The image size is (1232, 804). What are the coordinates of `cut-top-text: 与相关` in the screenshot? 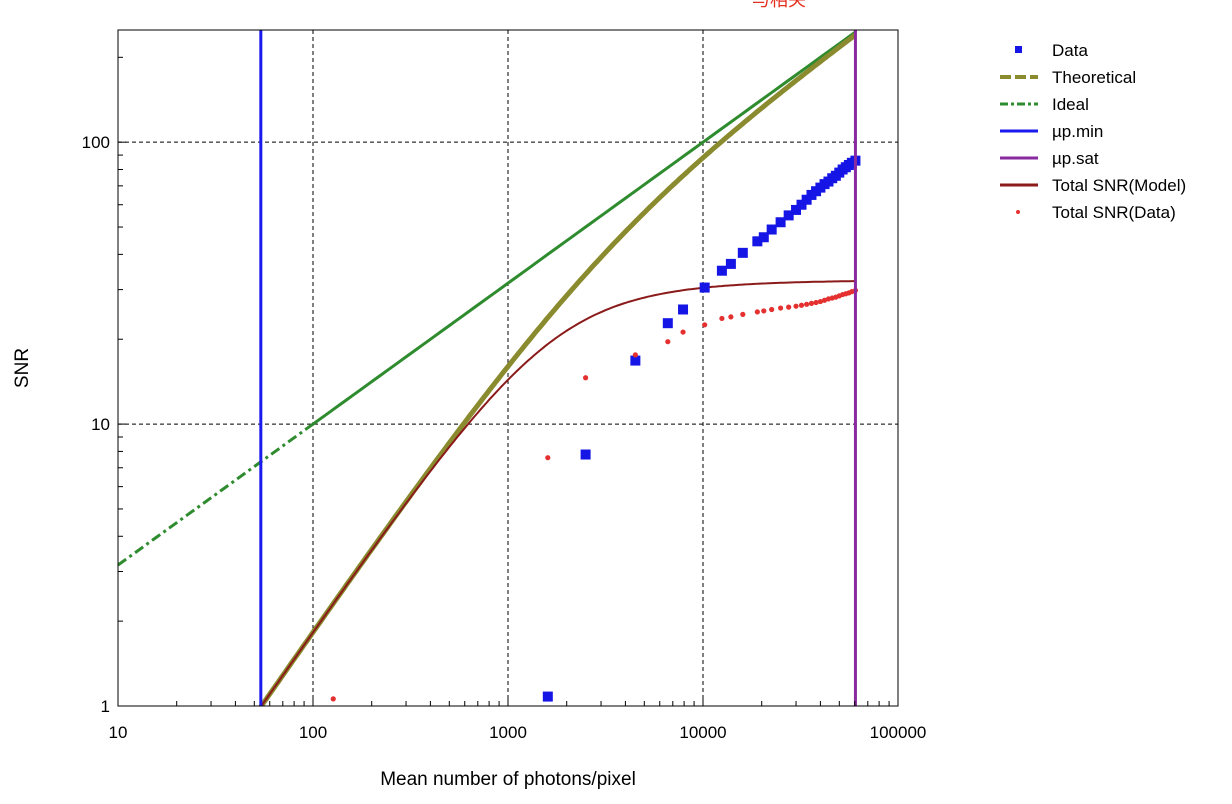 It's located at (779, 5).